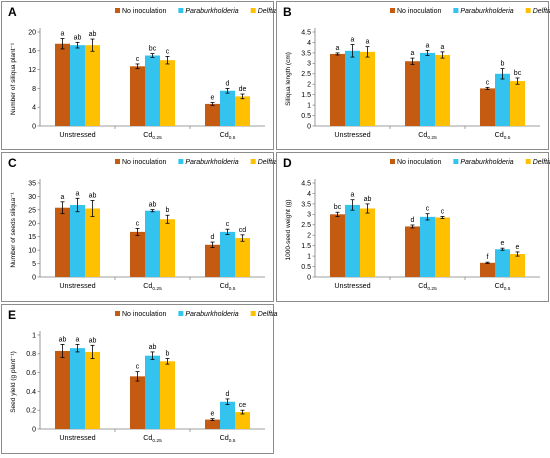  What do you see at coordinates (306, 267) in the screenshot?
I see `y-tick-label: 0.5` at bounding box center [306, 267].